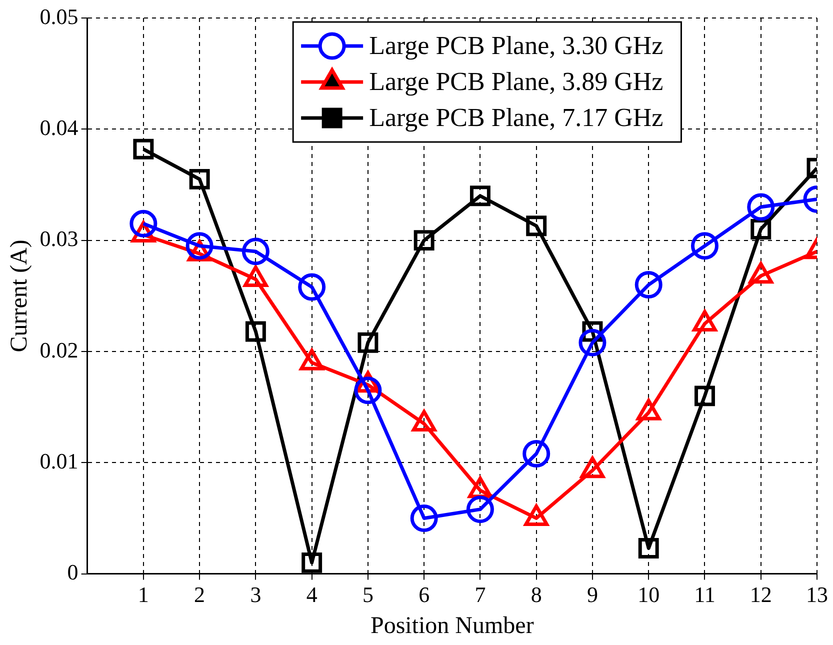  I want to click on x-tick-label: 6, so click(424, 594).